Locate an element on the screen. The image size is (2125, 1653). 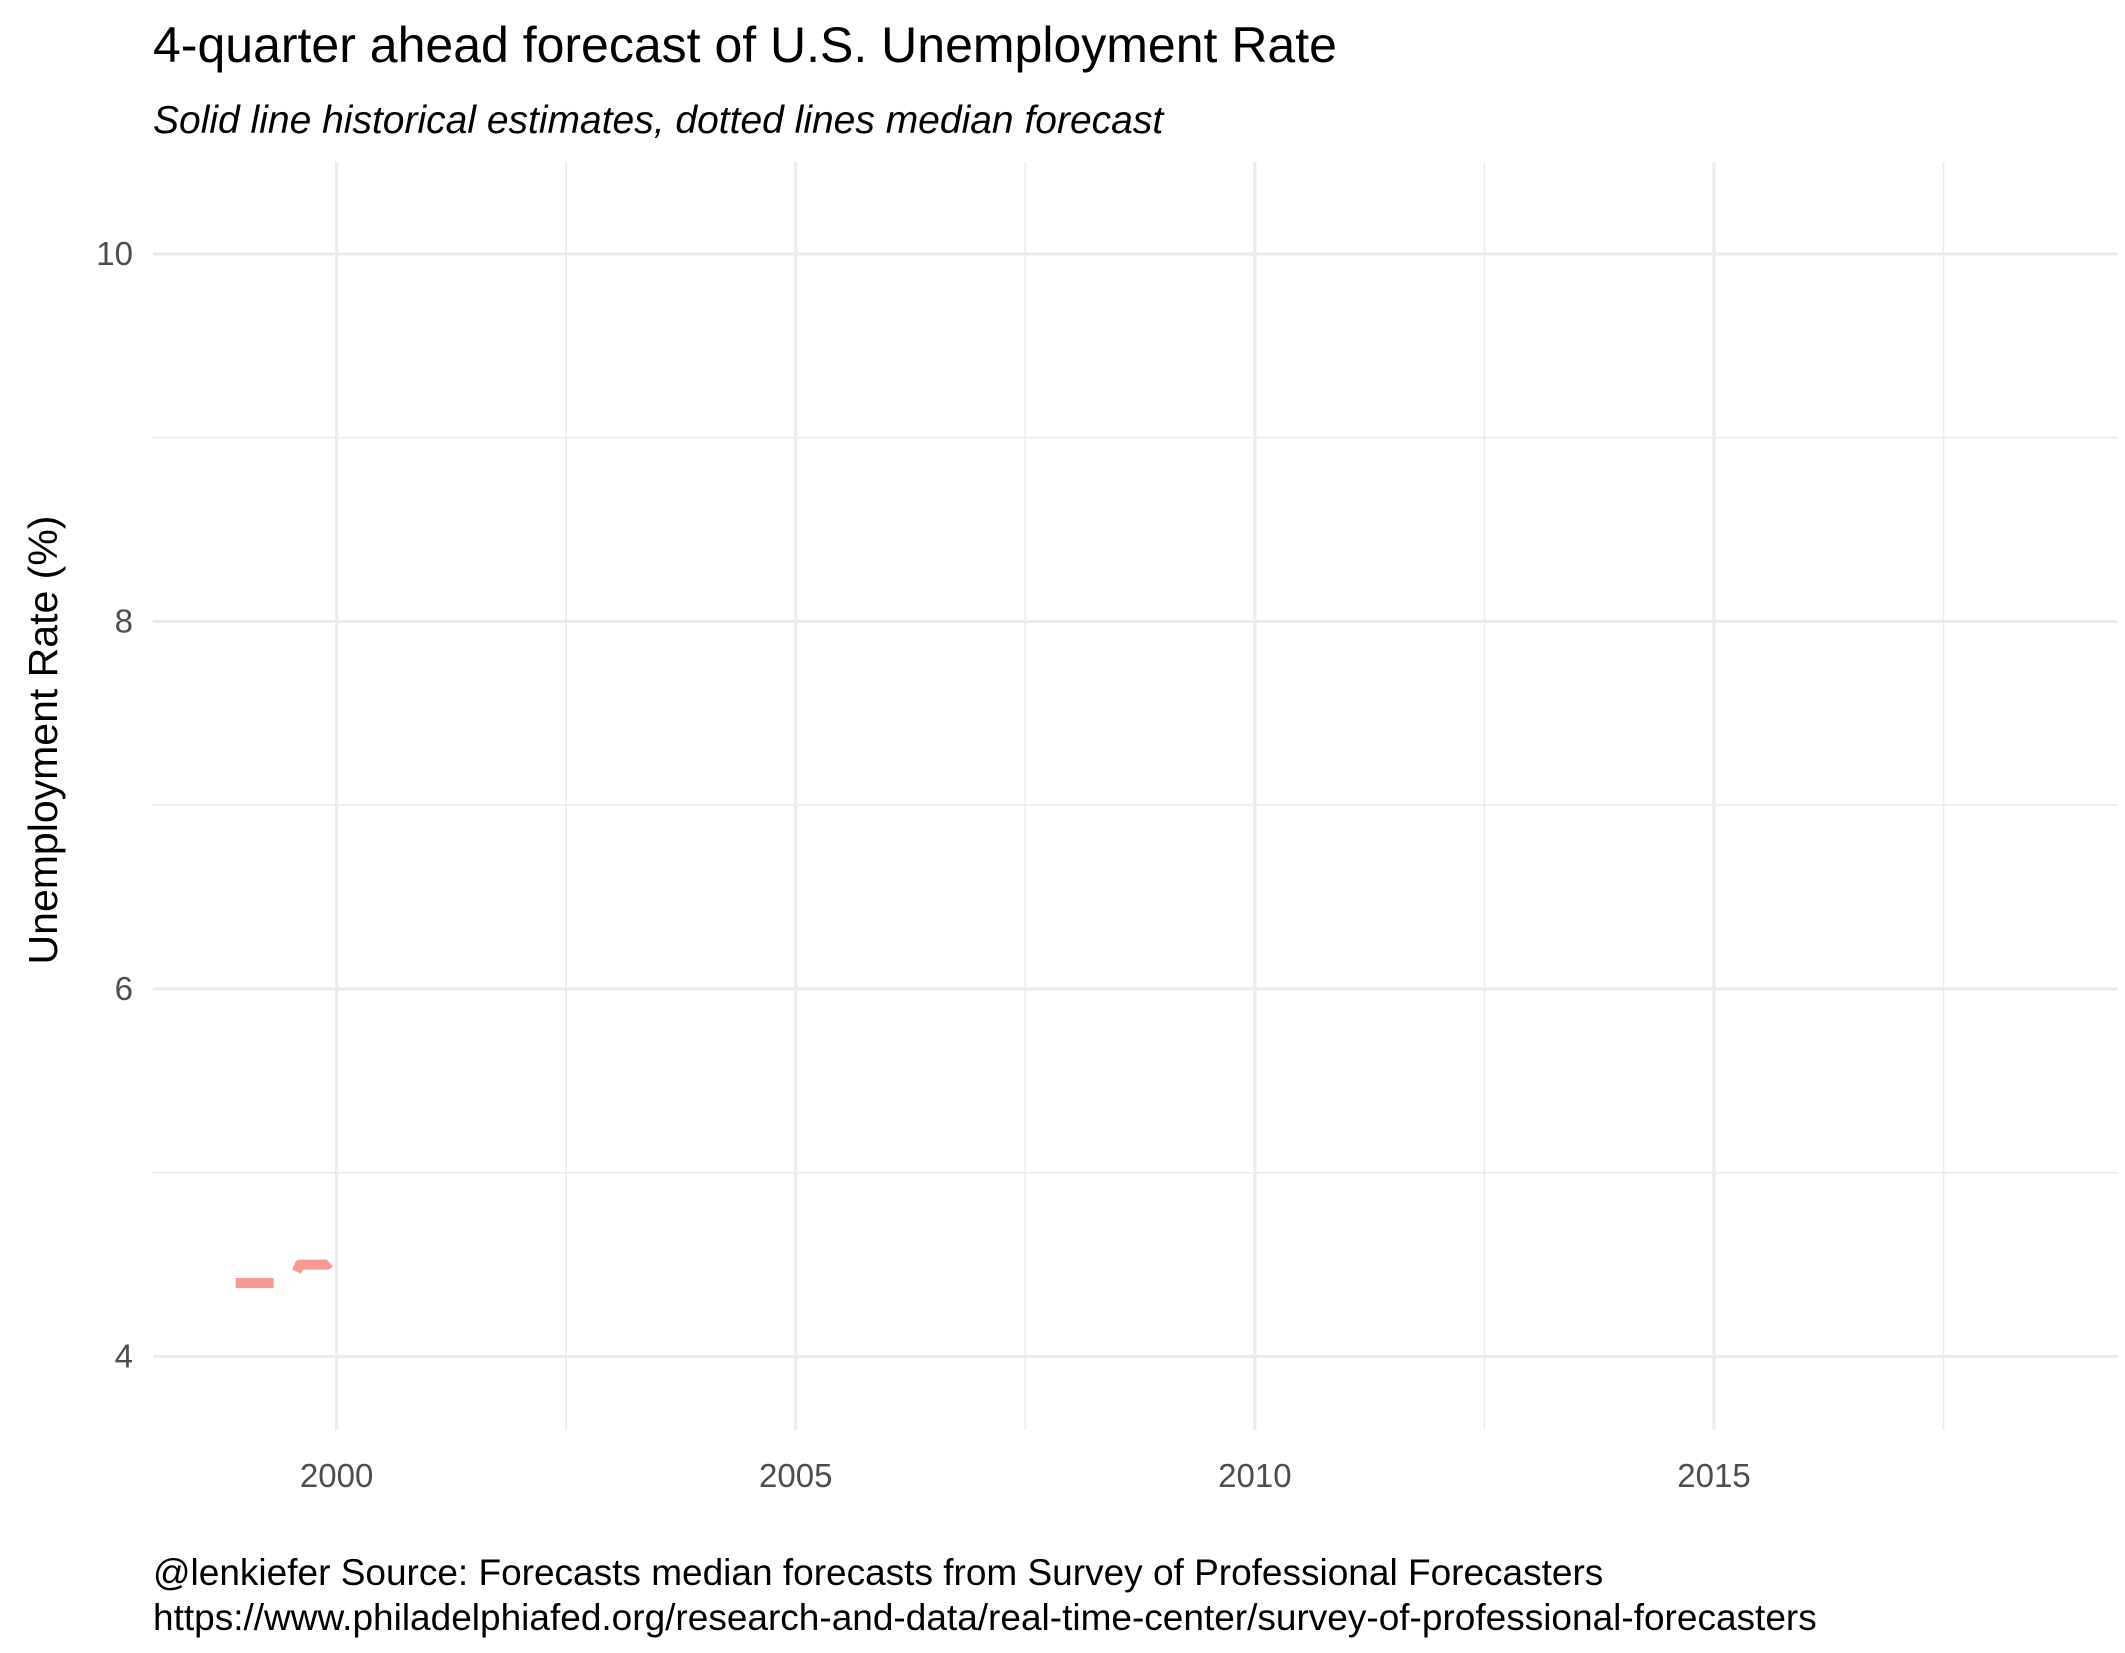
x-tick-label: 2000 is located at coordinates (336, 1475).